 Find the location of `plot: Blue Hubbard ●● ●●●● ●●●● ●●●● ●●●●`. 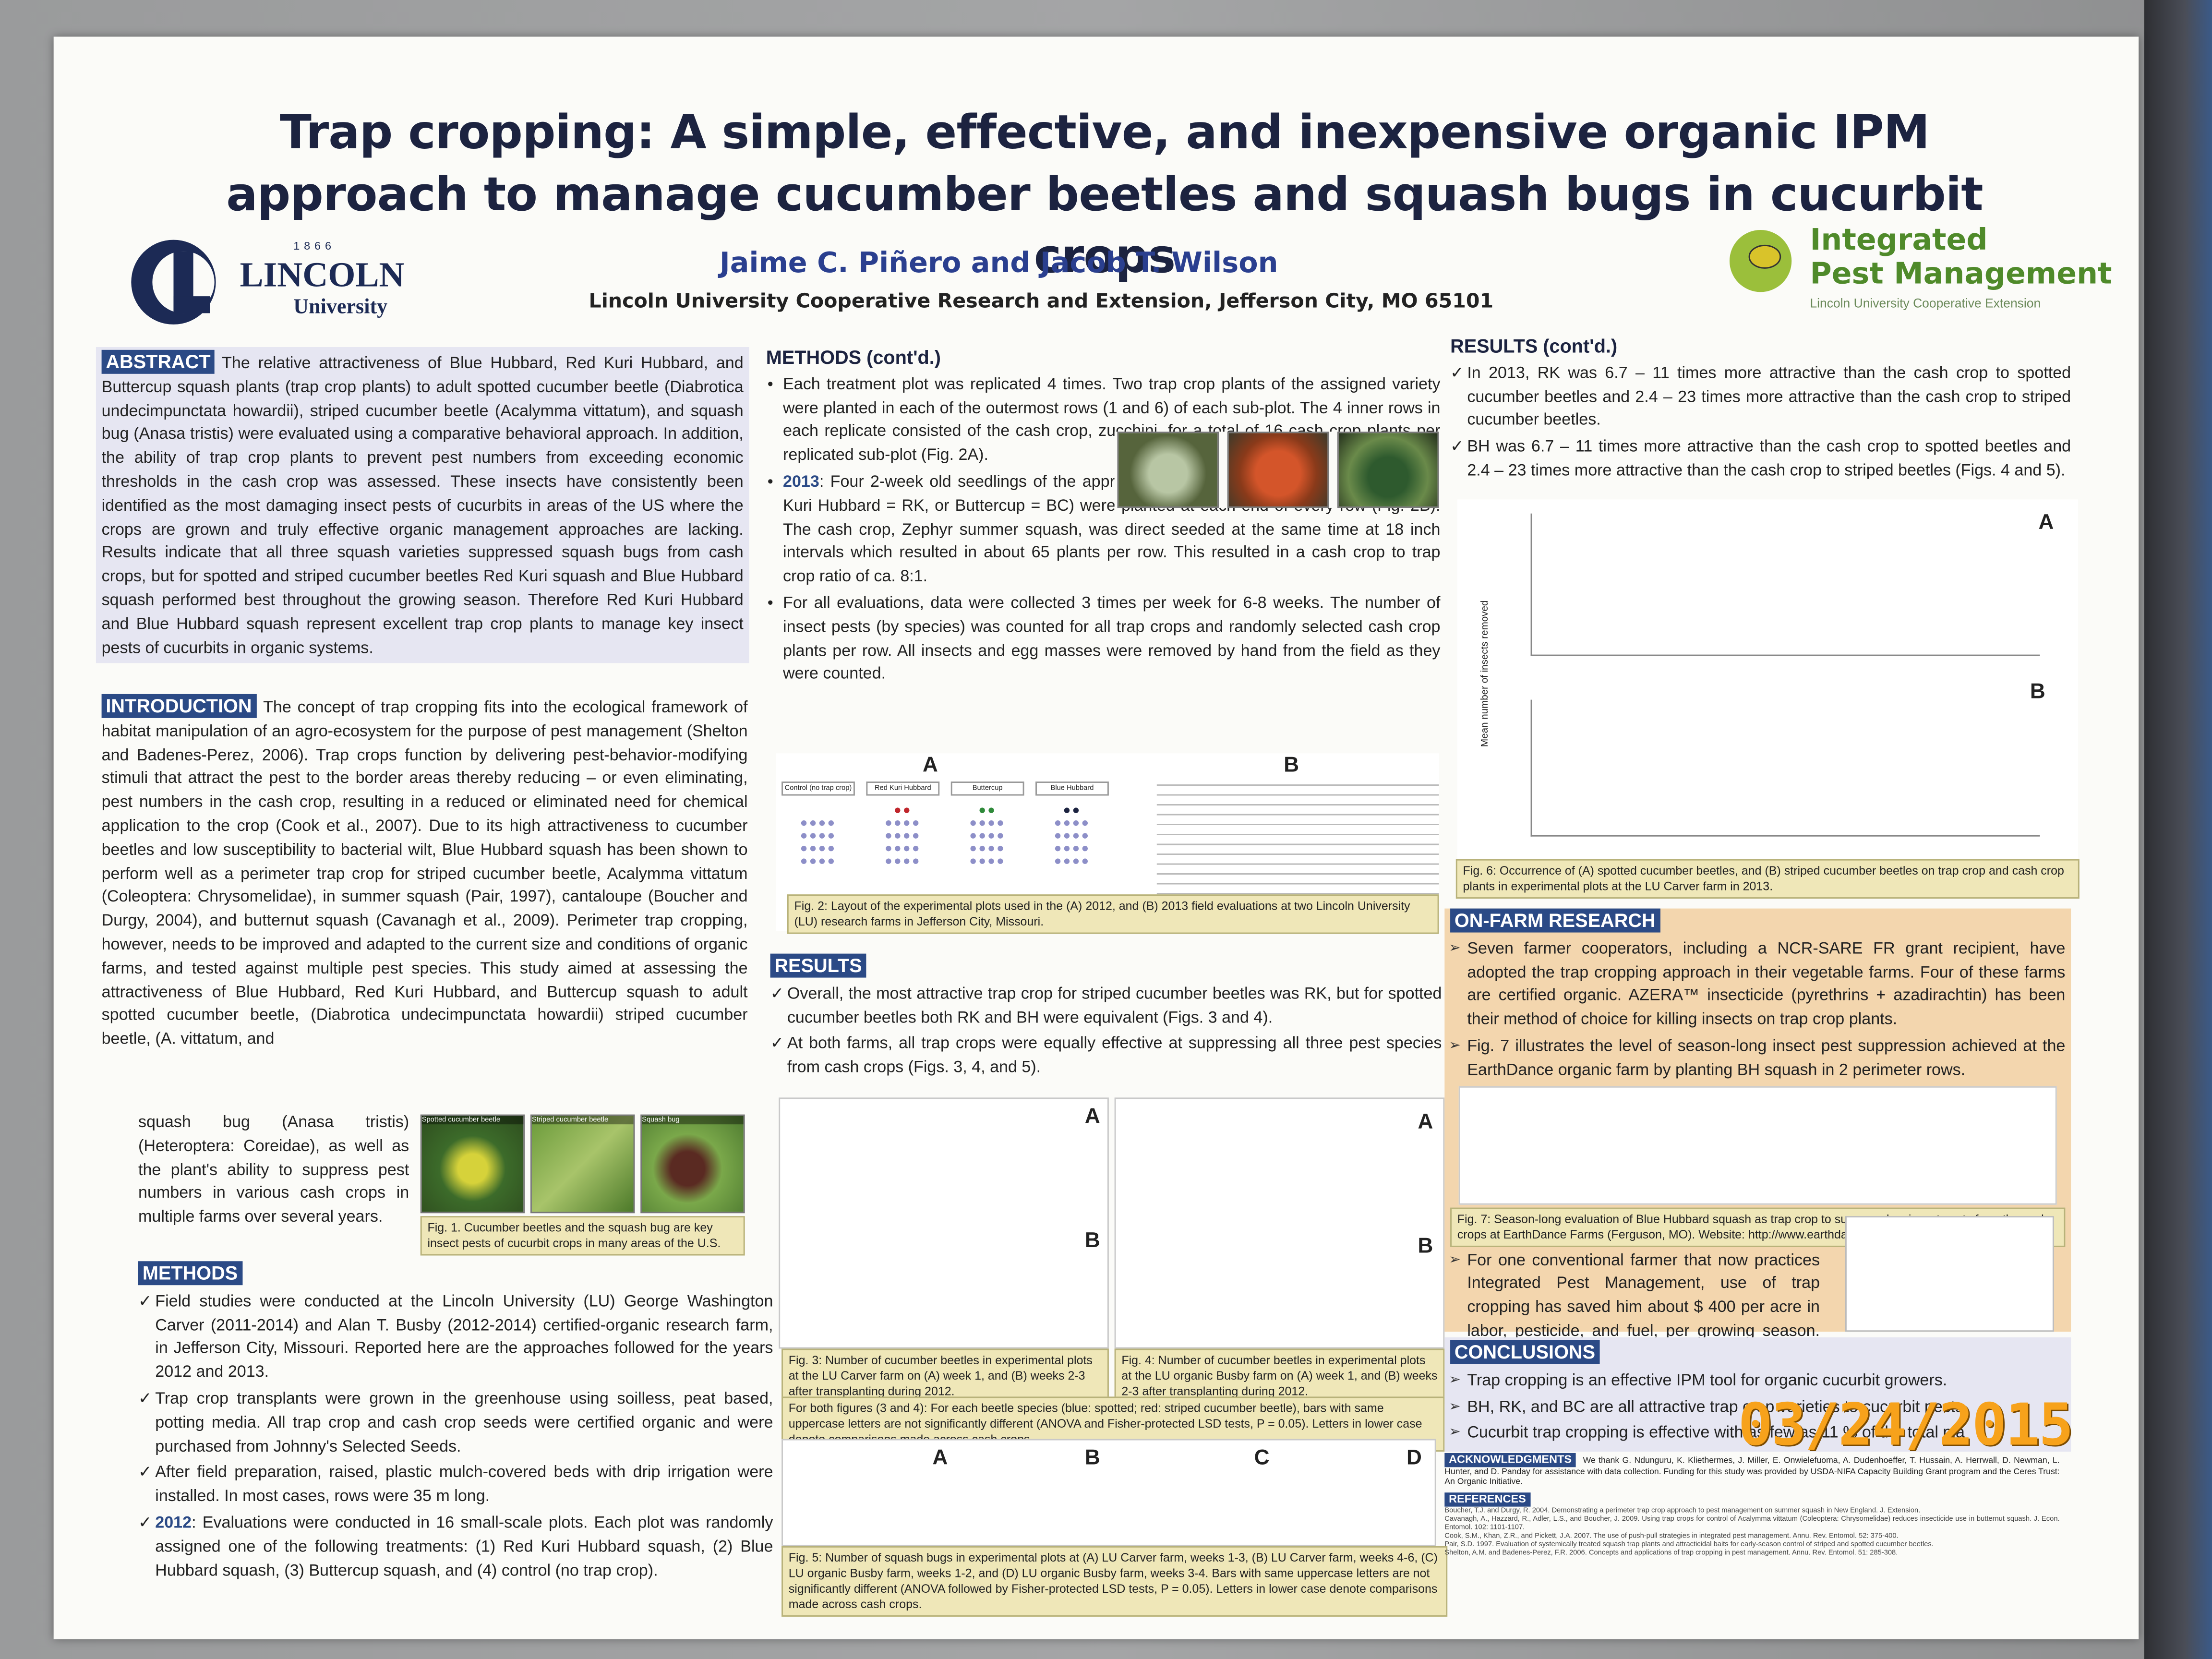

plot: Blue Hubbard ●● ●●●● ●●●● ●●●● ●●●● is located at coordinates (1072, 824).